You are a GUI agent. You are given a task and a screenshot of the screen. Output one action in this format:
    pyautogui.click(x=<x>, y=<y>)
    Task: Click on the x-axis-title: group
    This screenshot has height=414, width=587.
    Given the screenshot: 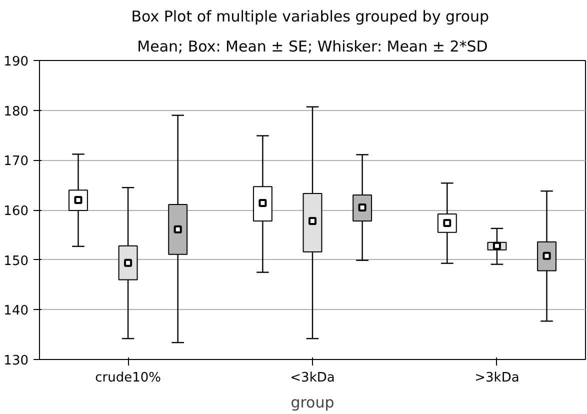 What is the action you would take?
    pyautogui.click(x=312, y=403)
    